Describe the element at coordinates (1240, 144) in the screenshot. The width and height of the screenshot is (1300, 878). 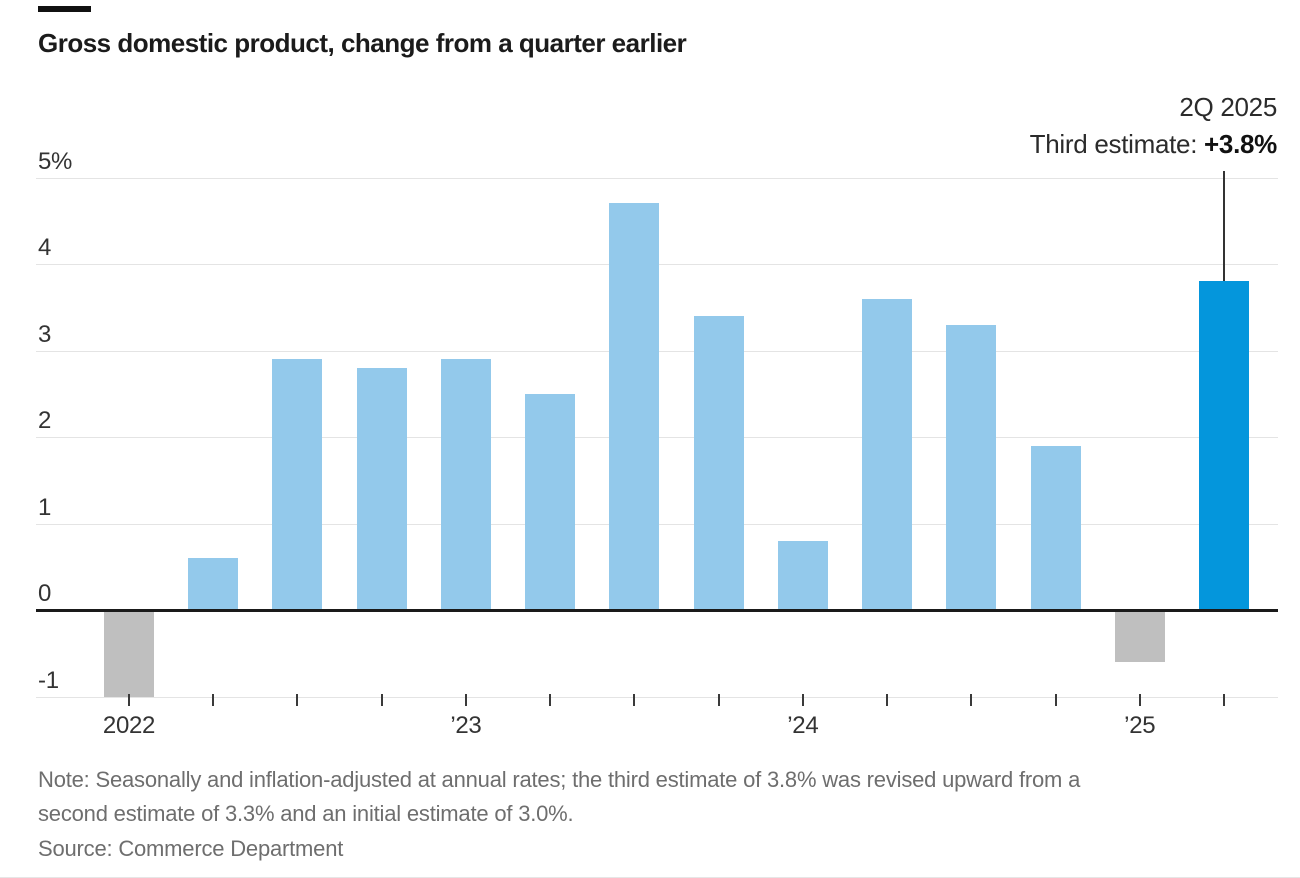
I see `callout-estimate-value: +3.8%` at that location.